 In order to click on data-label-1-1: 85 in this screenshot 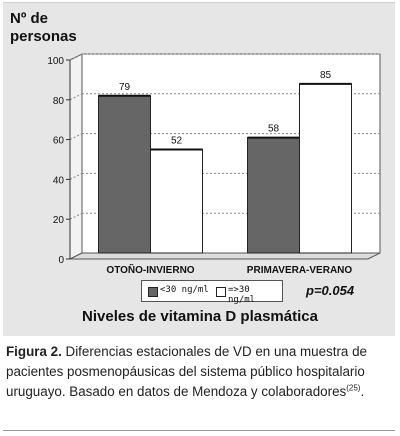, I will do `click(326, 75)`.